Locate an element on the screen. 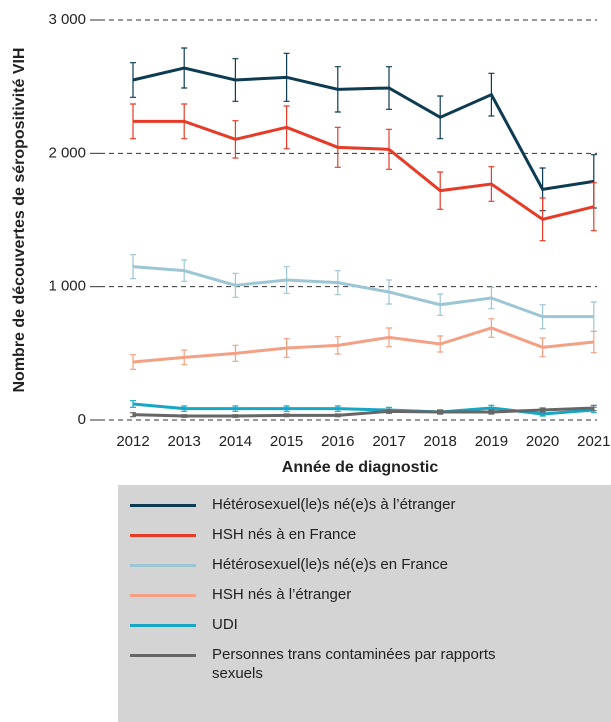  x-tick-label: 2015 is located at coordinates (286, 441).